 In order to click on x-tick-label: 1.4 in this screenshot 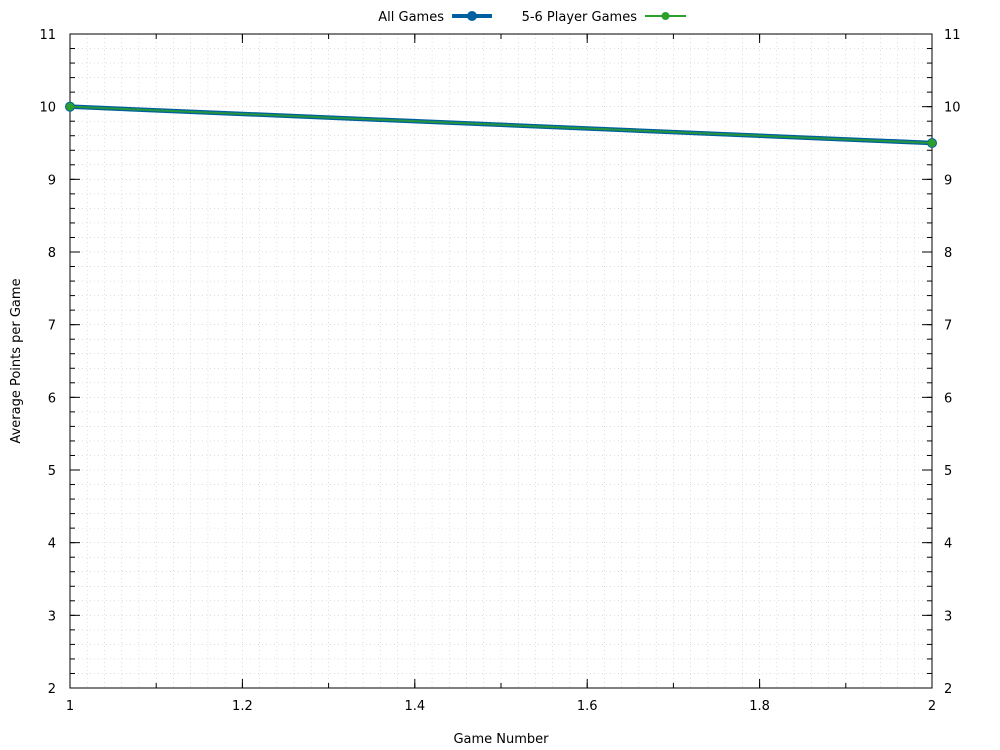, I will do `click(414, 706)`.